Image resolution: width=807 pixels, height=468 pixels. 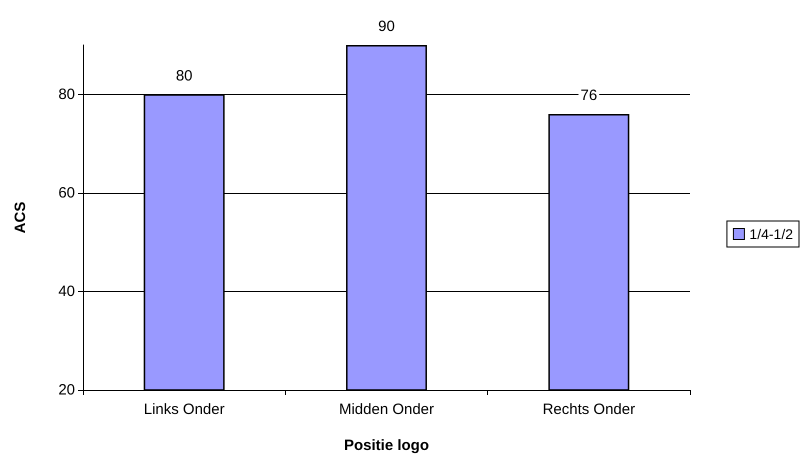 What do you see at coordinates (20, 218) in the screenshot?
I see `y-axis-title: ACS` at bounding box center [20, 218].